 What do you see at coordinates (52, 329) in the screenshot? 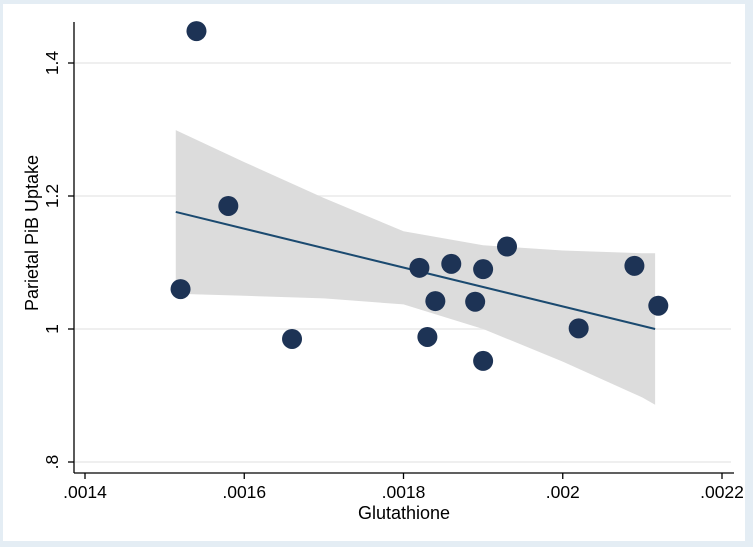
I see `y-tick-label: 1` at bounding box center [52, 329].